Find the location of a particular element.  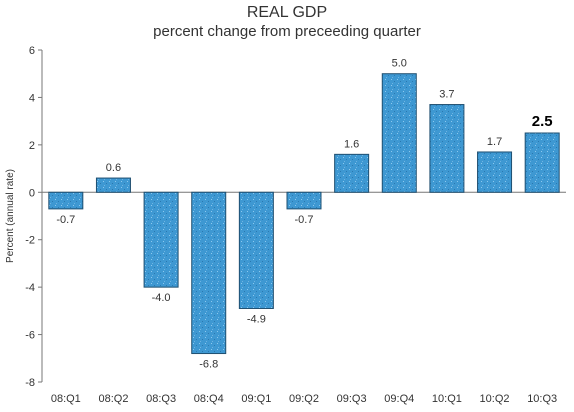

data-label: 3.7 is located at coordinates (446, 95).